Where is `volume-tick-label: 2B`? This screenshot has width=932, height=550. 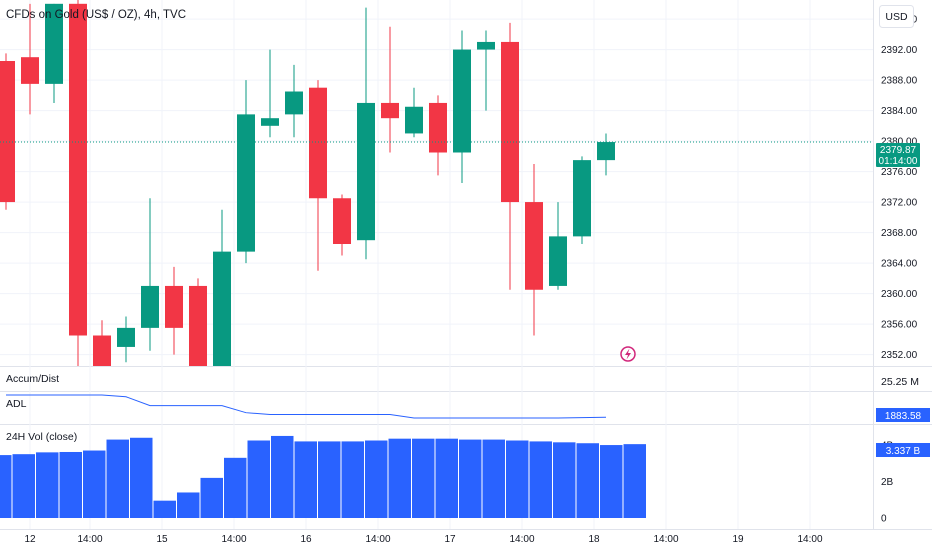
volume-tick-label: 2B is located at coordinates (887, 482).